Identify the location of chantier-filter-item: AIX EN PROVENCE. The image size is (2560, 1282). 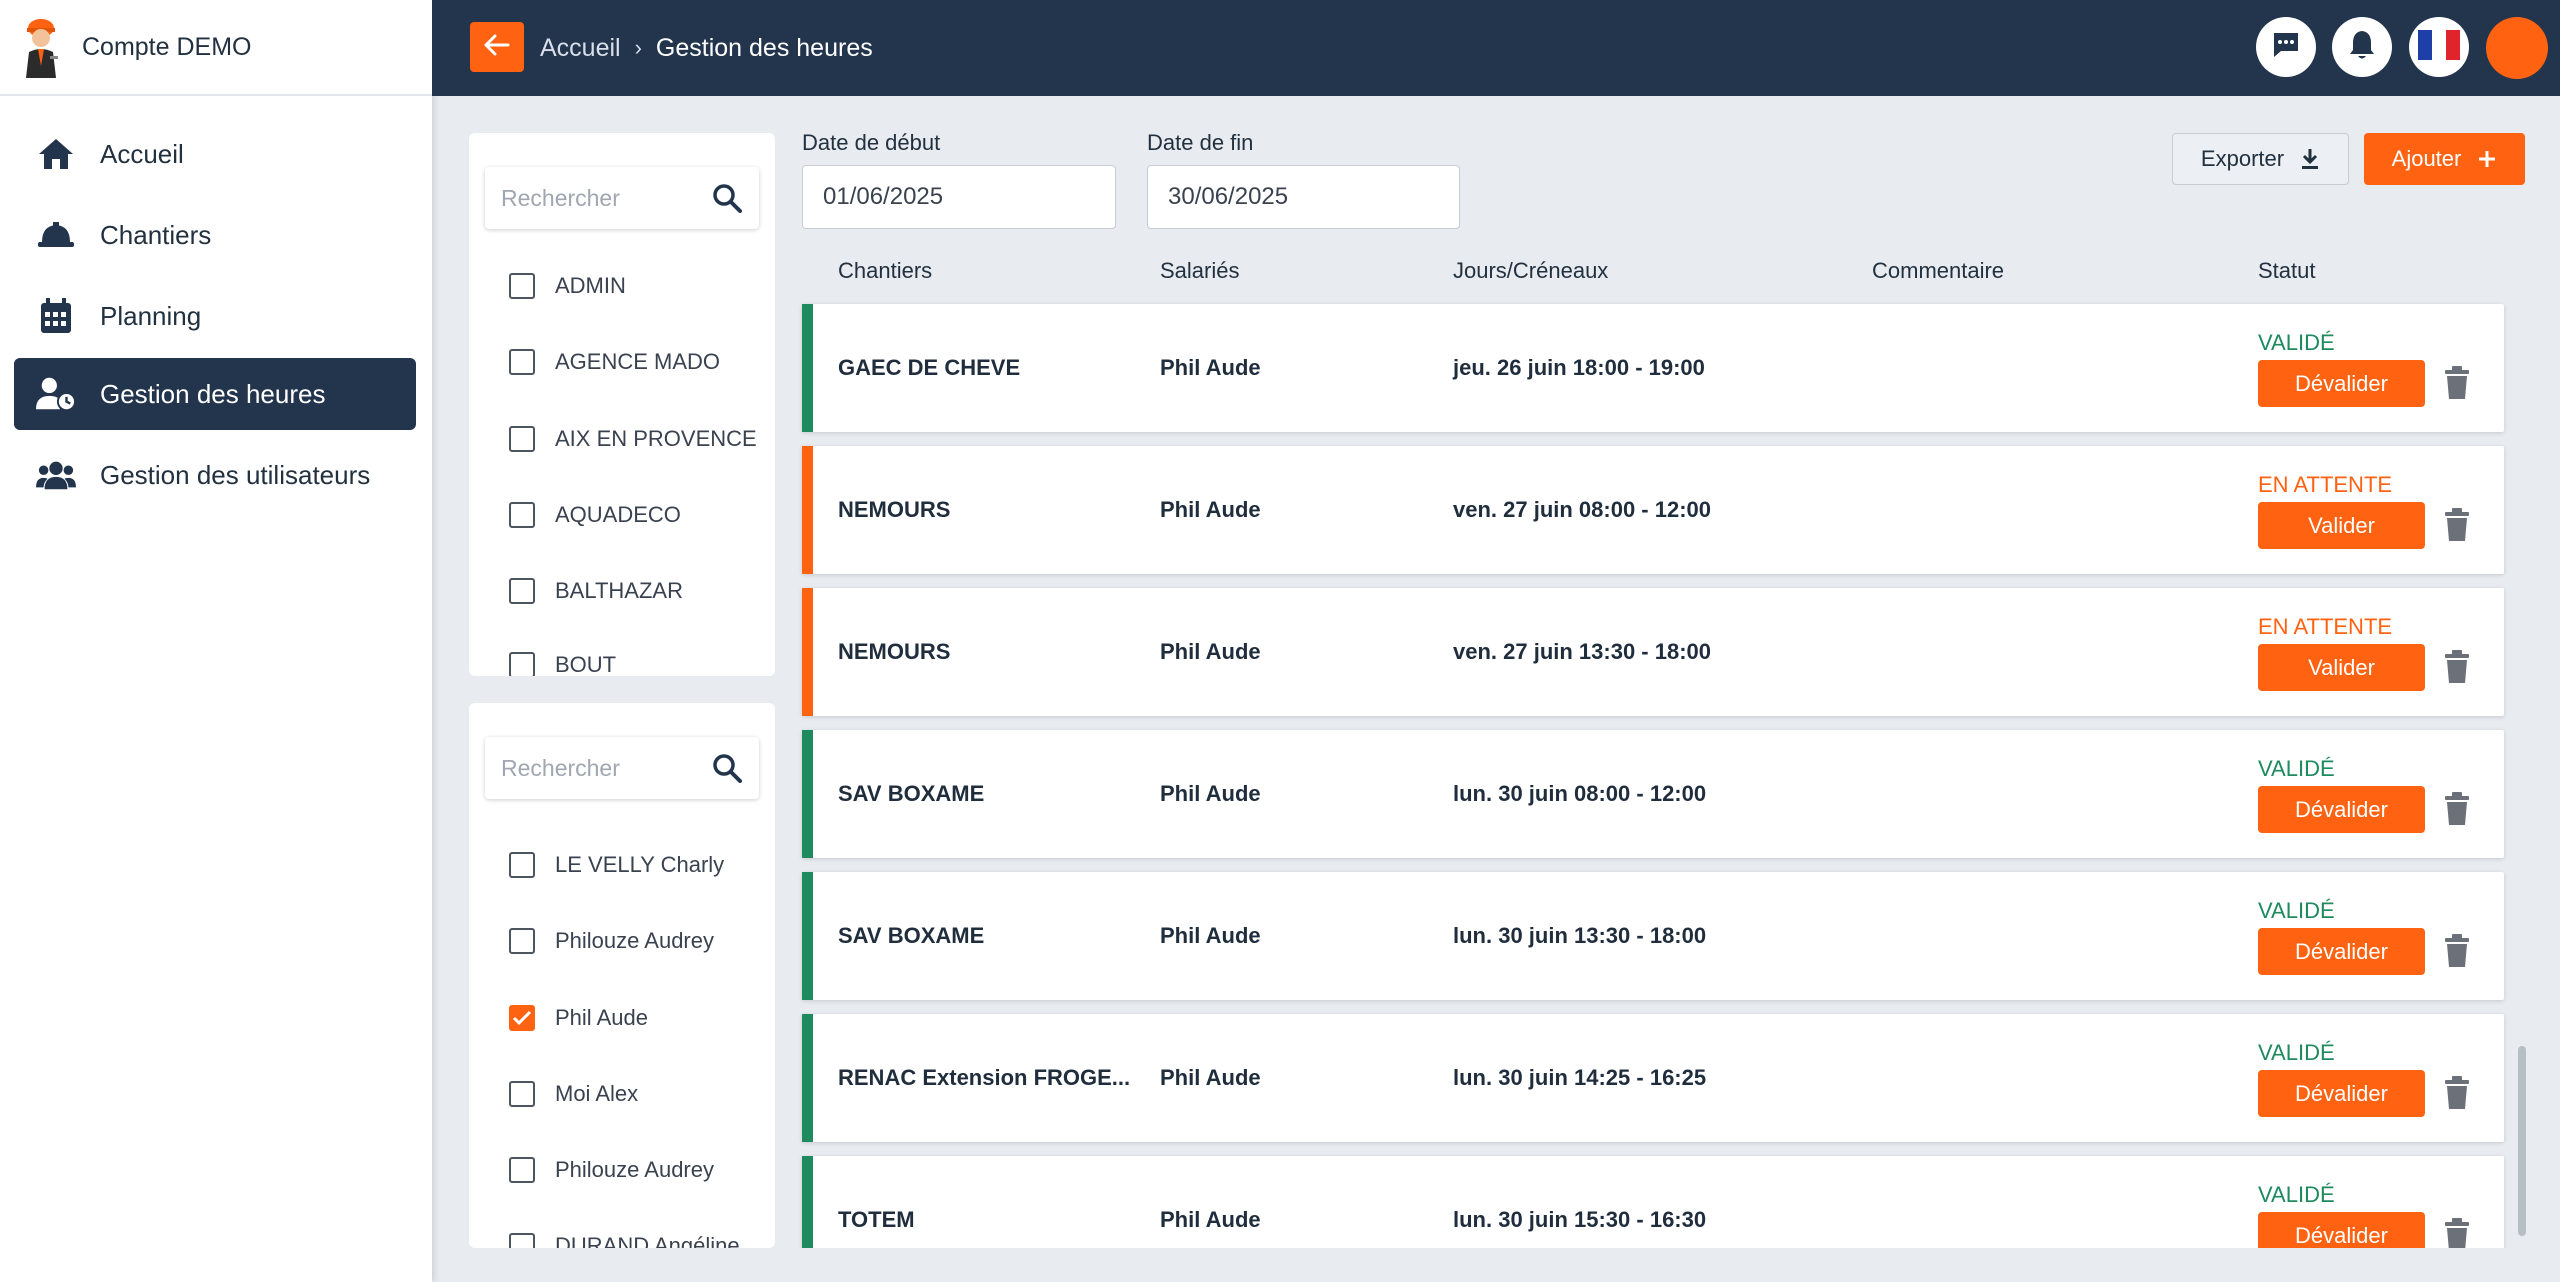
(633, 439).